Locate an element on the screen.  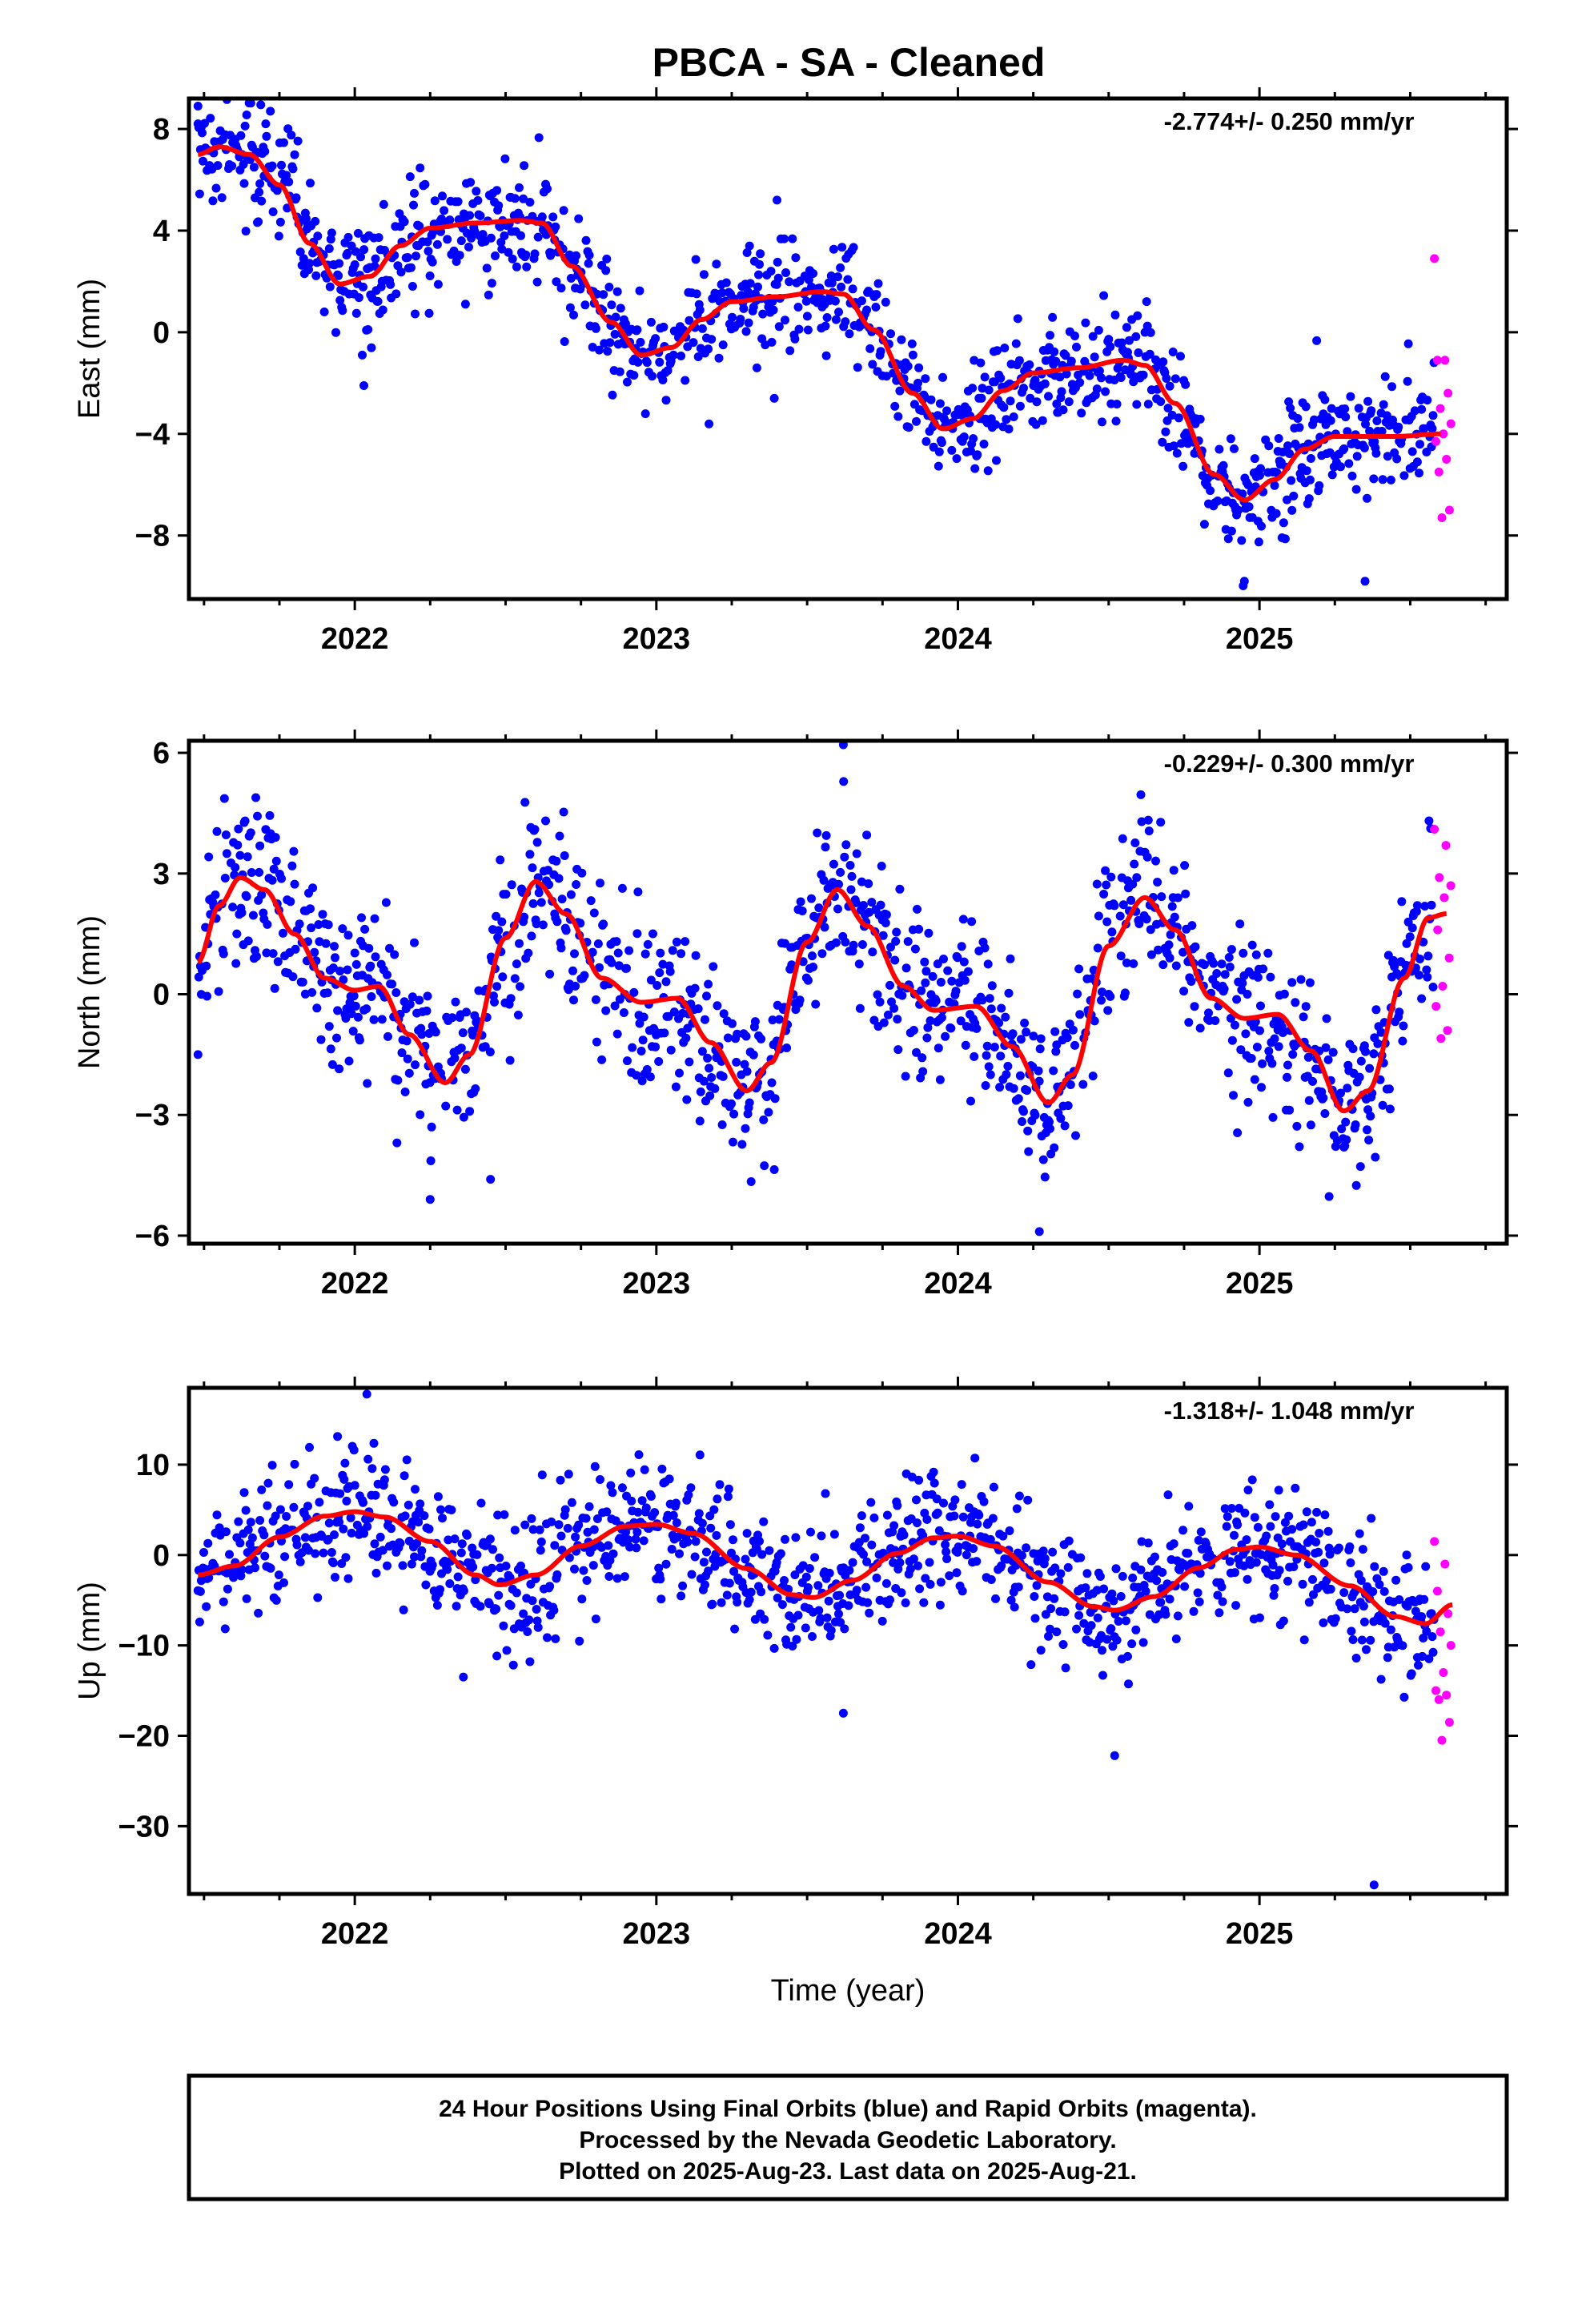
figure-title: PBCA - SA - Cleaned is located at coordinates (849, 62).